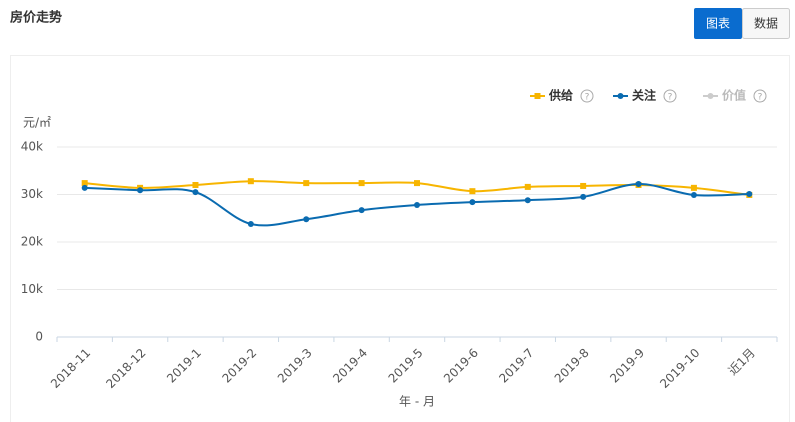 The height and width of the screenshot is (422, 795). I want to click on y-axis-label: 元/㎡, so click(37, 123).